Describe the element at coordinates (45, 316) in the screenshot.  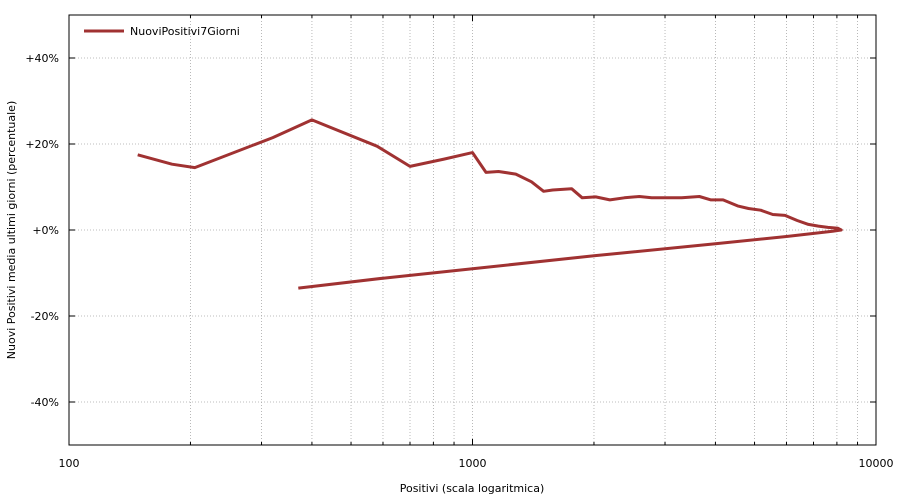
I see `y-tick-label: -20%` at that location.